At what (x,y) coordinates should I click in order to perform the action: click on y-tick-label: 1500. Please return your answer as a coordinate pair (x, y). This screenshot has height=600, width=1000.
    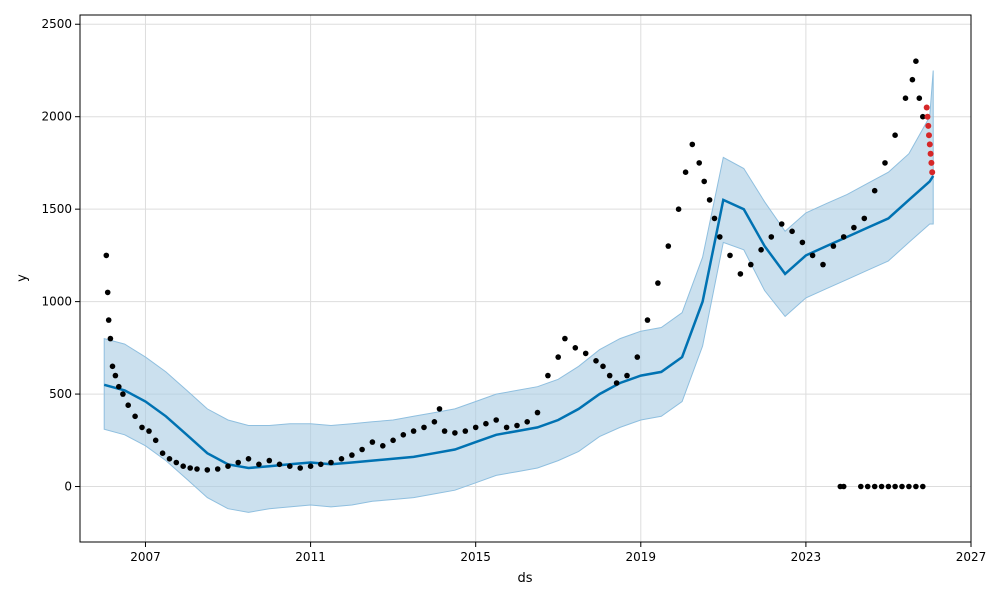
    Looking at the image, I should click on (56, 209).